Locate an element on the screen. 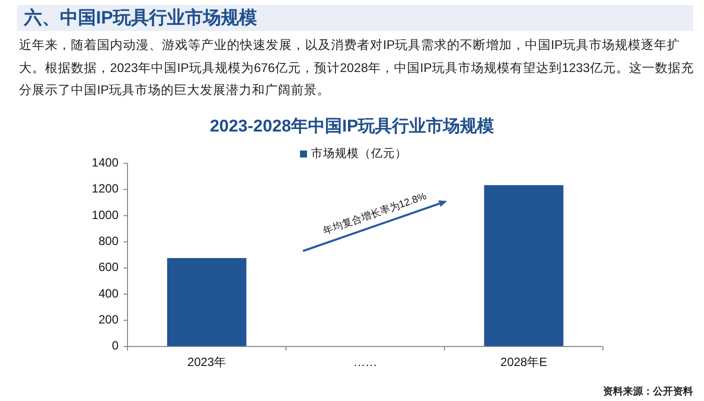 This screenshot has width=704, height=401. x-tick-label: 2028年E is located at coordinates (524, 362).